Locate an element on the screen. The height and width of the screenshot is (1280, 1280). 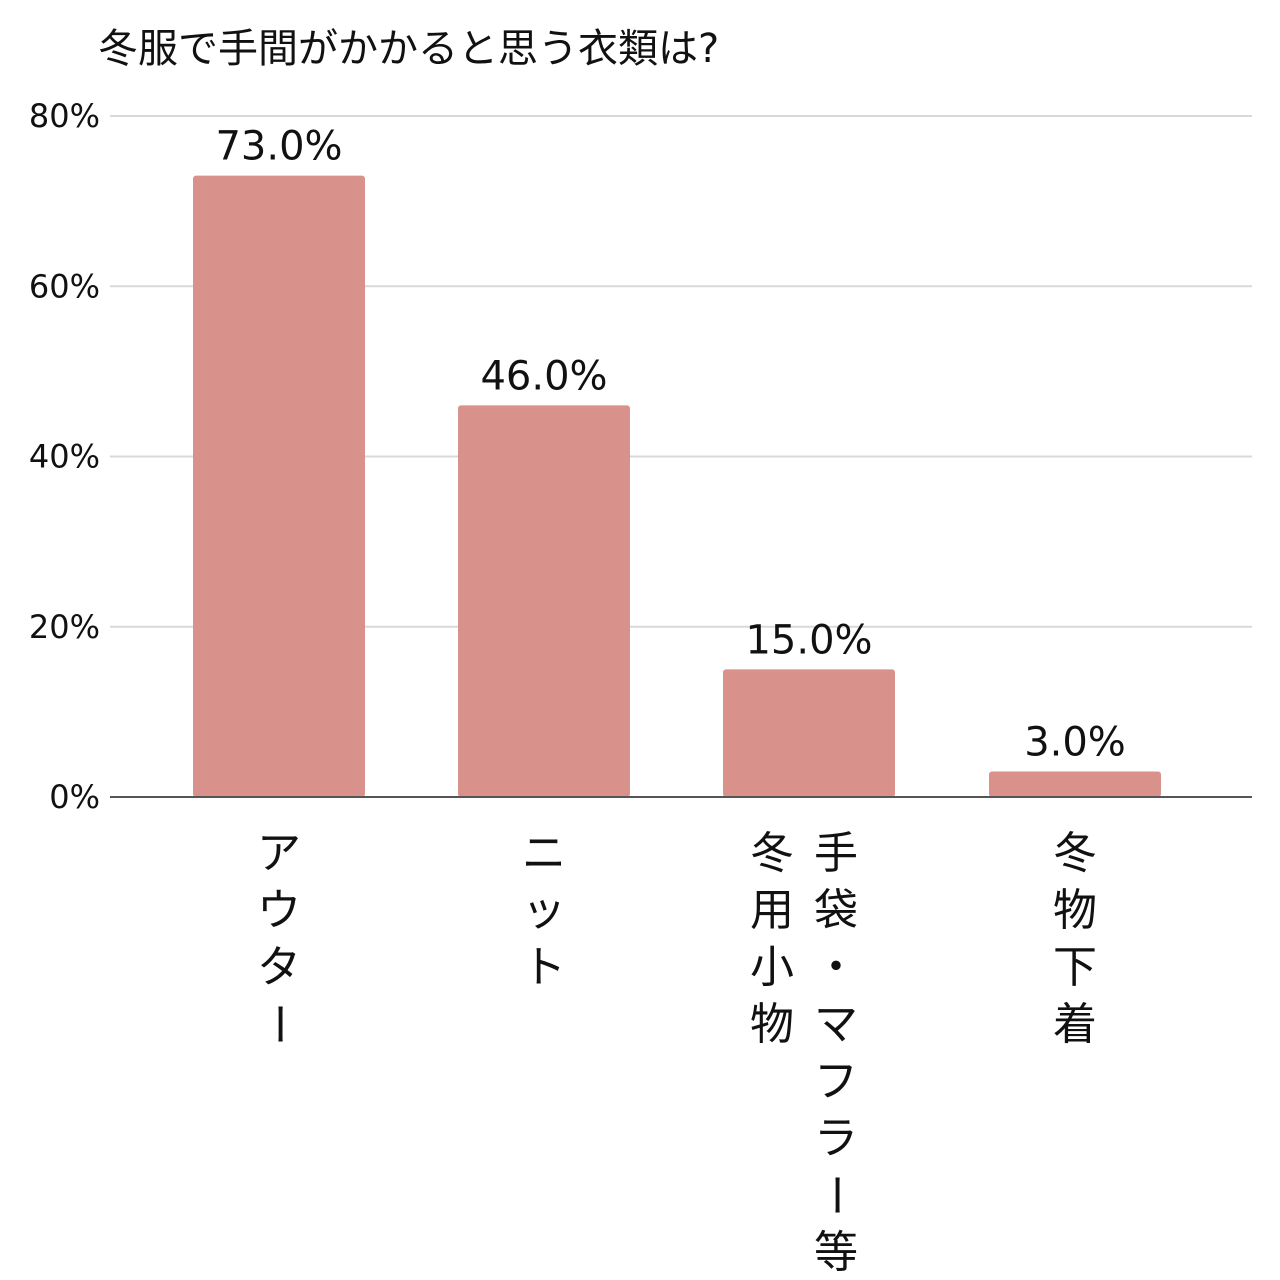
data-label: 73.0% is located at coordinates (278, 147).